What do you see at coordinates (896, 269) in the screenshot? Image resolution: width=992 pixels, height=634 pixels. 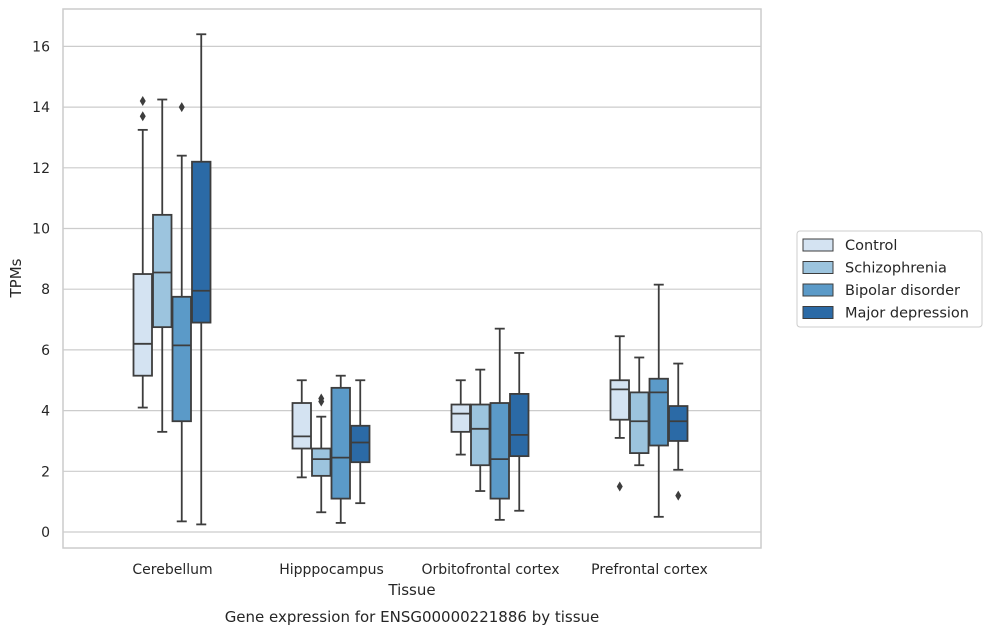 I see `legend-label: Schizophrenia` at bounding box center [896, 269].